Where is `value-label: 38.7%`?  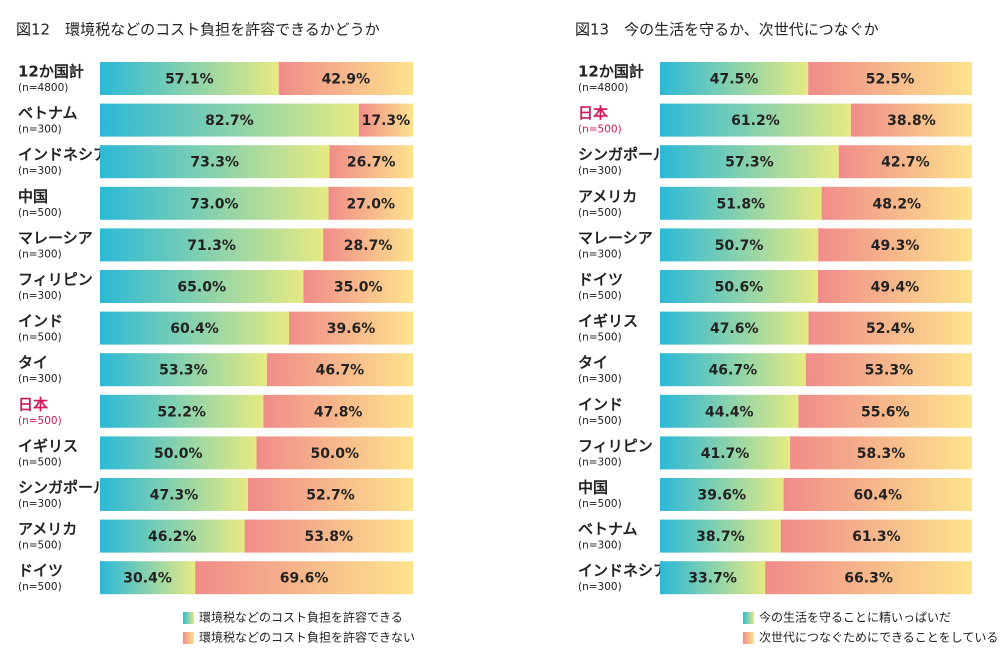
value-label: 38.7% is located at coordinates (720, 537).